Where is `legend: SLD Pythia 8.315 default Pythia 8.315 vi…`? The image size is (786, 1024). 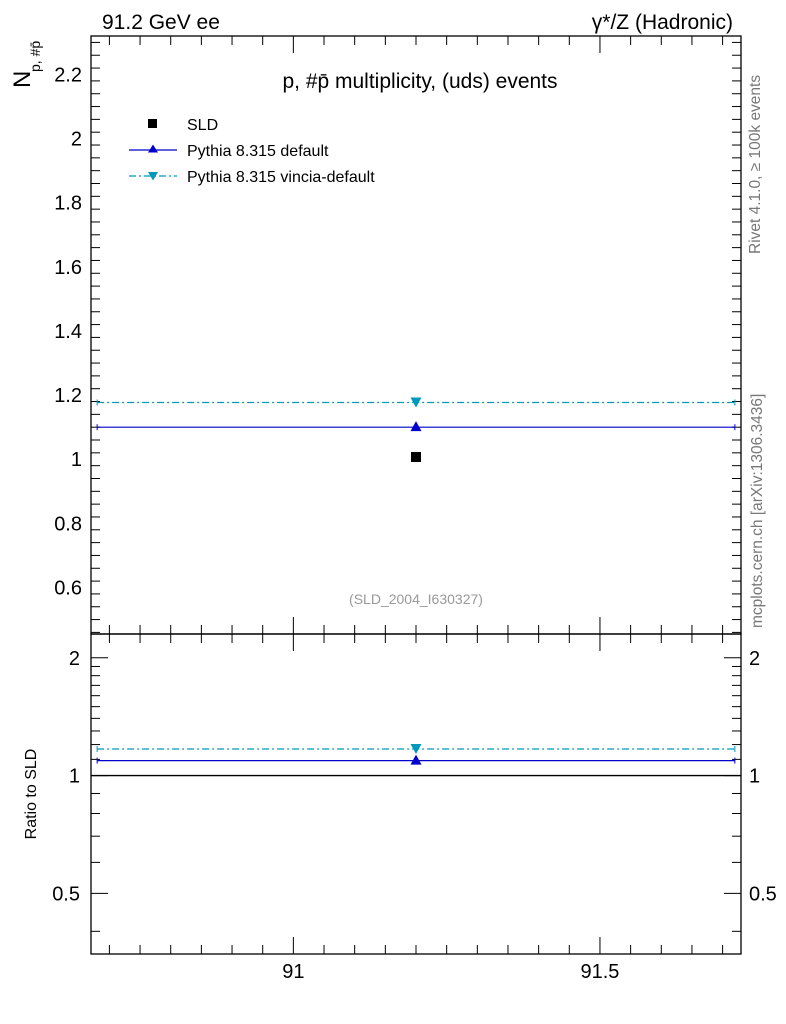
legend: SLD Pythia 8.315 default Pythia 8.315 vi… is located at coordinates (252, 151).